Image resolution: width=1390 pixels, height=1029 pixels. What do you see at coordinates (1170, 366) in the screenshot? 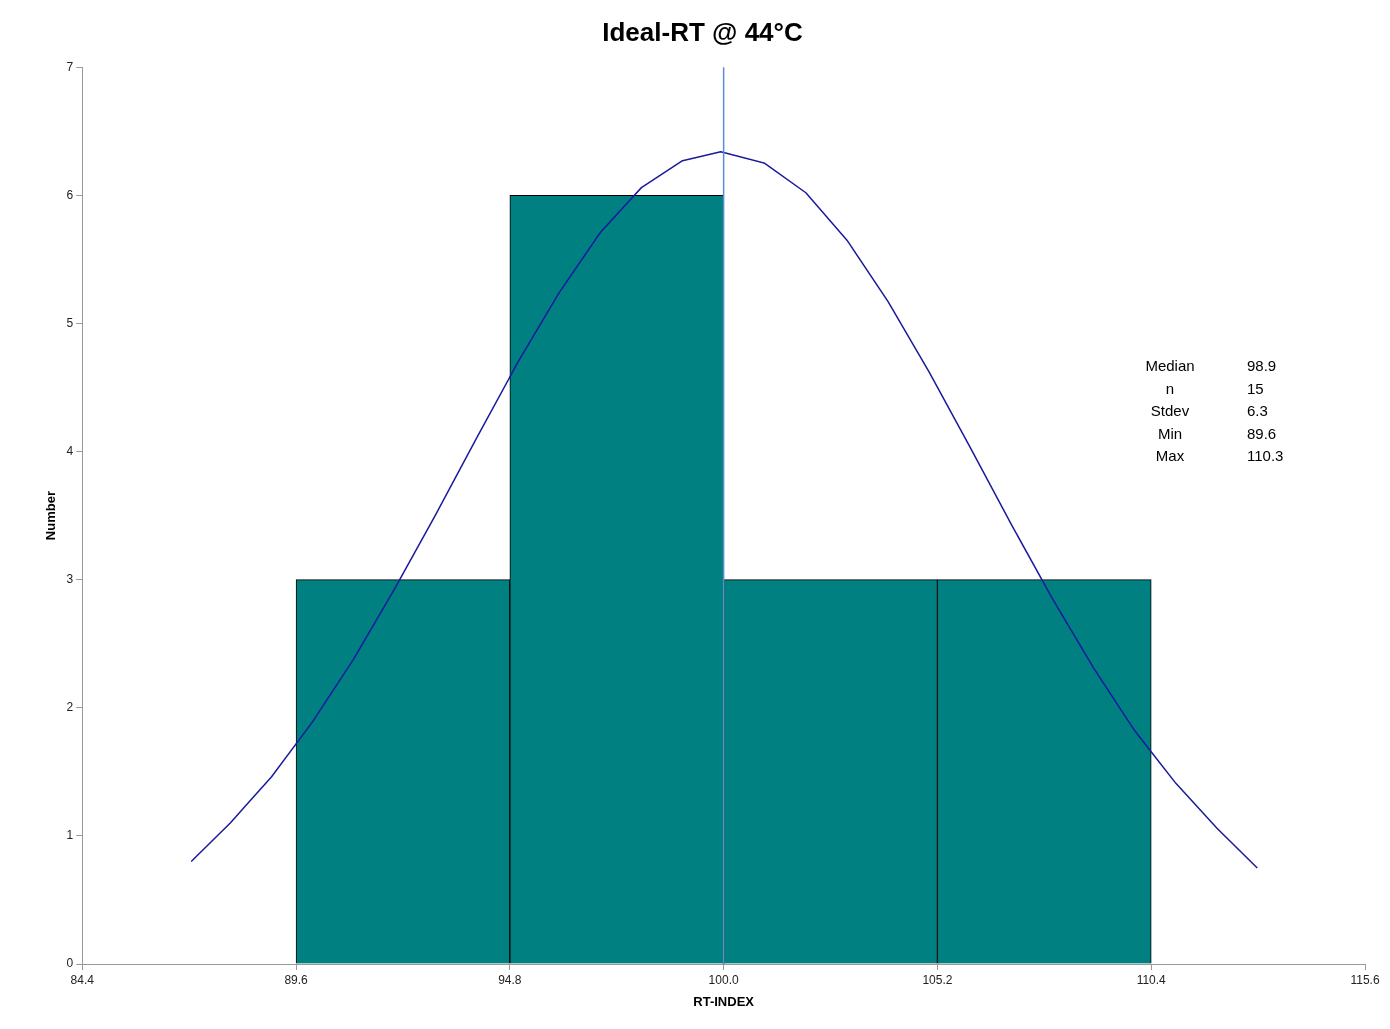
I see `annotation: Median` at bounding box center [1170, 366].